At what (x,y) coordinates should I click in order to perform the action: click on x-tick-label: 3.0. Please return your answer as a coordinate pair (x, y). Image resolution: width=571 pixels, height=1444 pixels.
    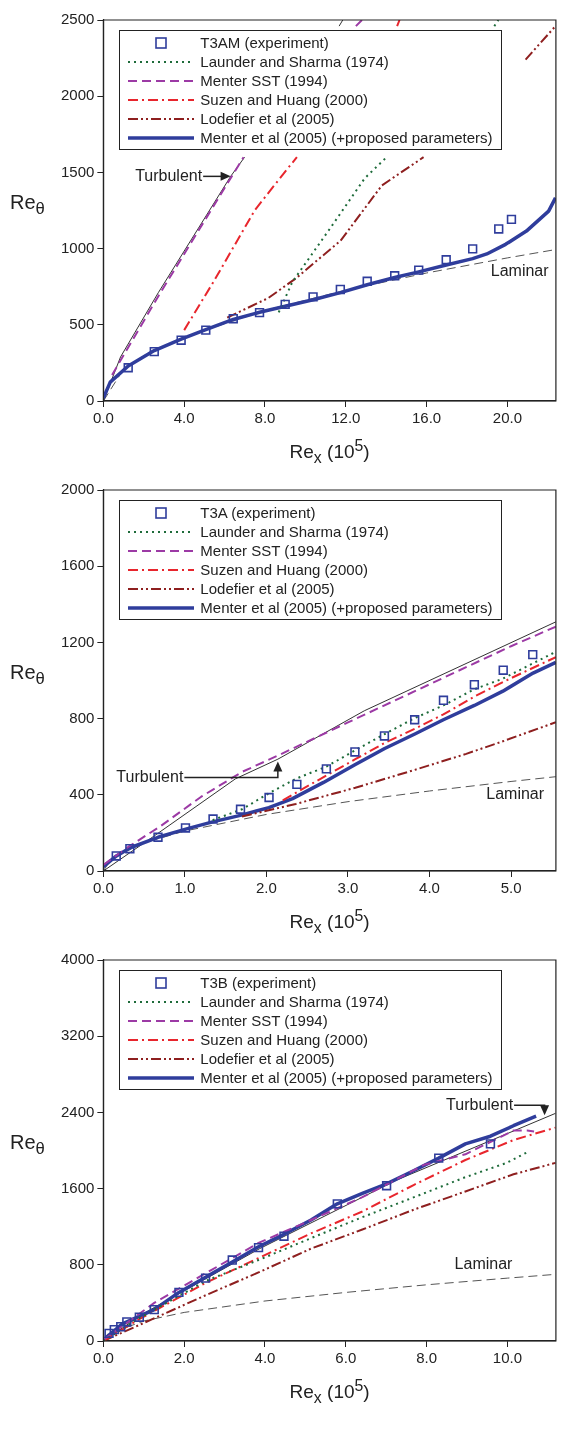
    Looking at the image, I should click on (348, 888).